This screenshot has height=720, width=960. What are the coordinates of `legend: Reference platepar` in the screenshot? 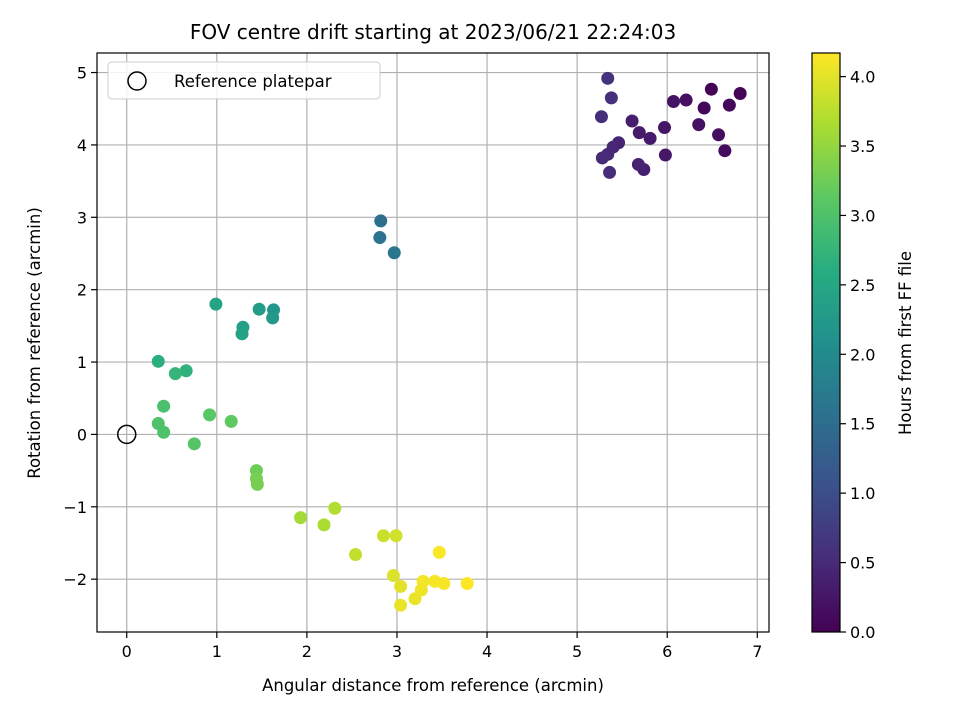 It's located at (244, 80).